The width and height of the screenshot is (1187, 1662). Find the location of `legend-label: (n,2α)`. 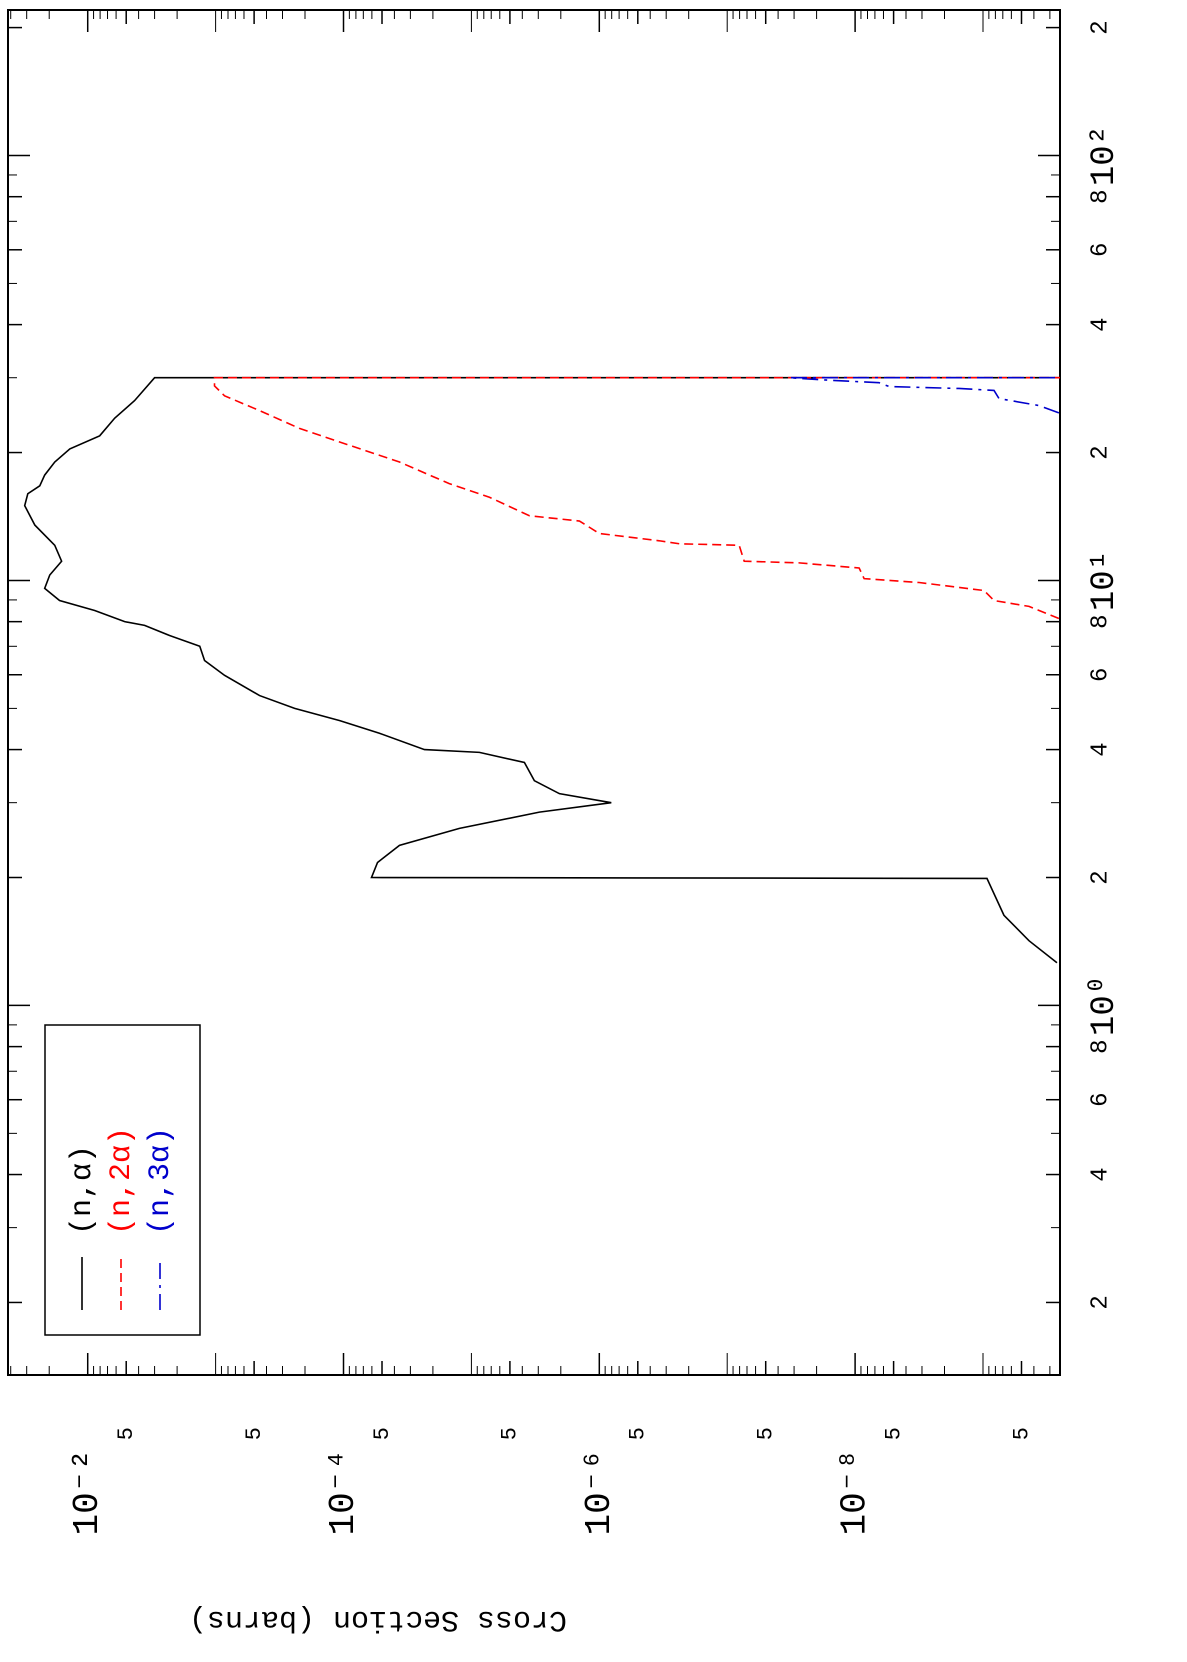

legend-label: (n,2α) is located at coordinates (122, 1181).